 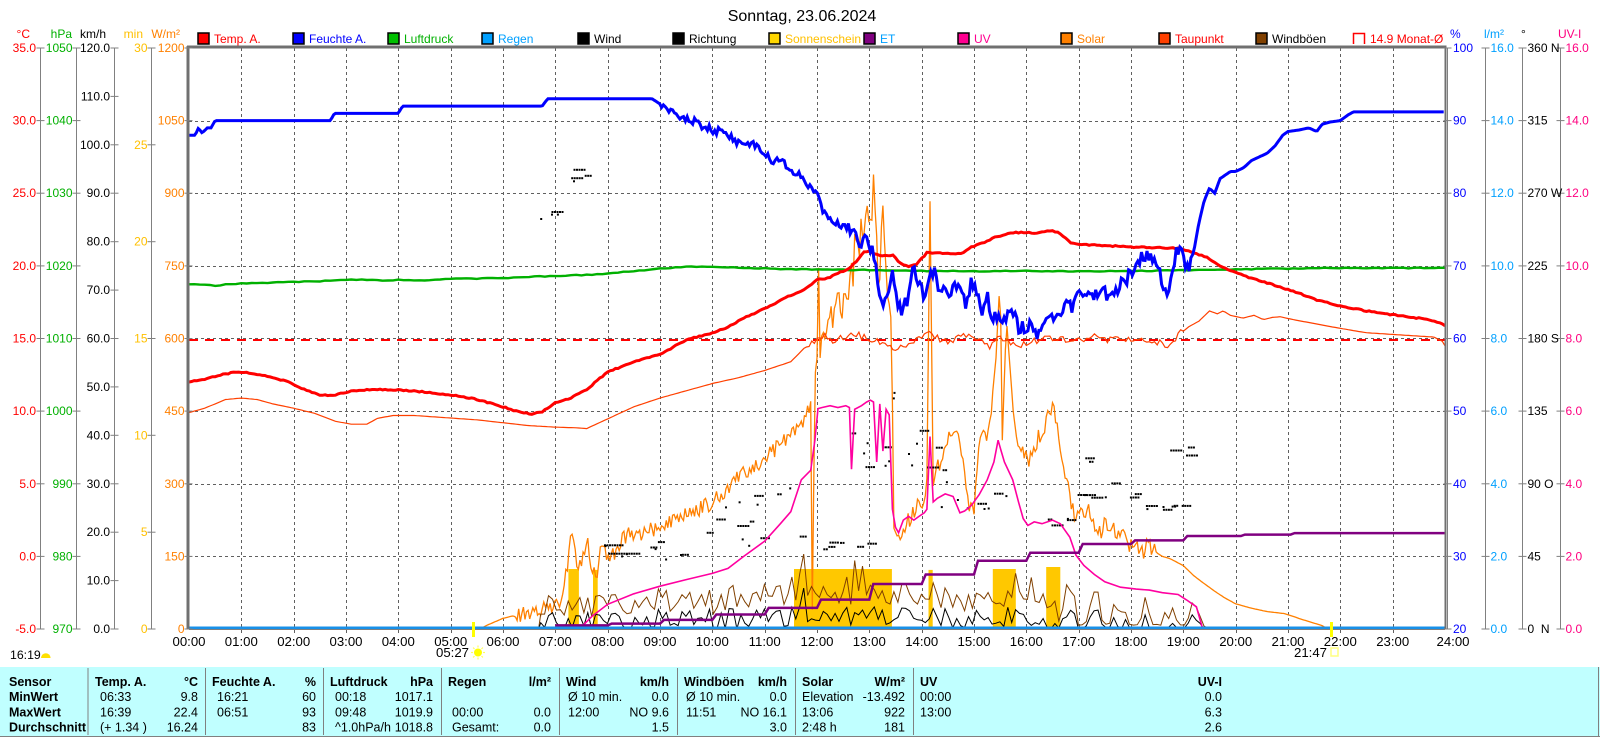 I want to click on svg-text: W/m², so click(x=889, y=682).